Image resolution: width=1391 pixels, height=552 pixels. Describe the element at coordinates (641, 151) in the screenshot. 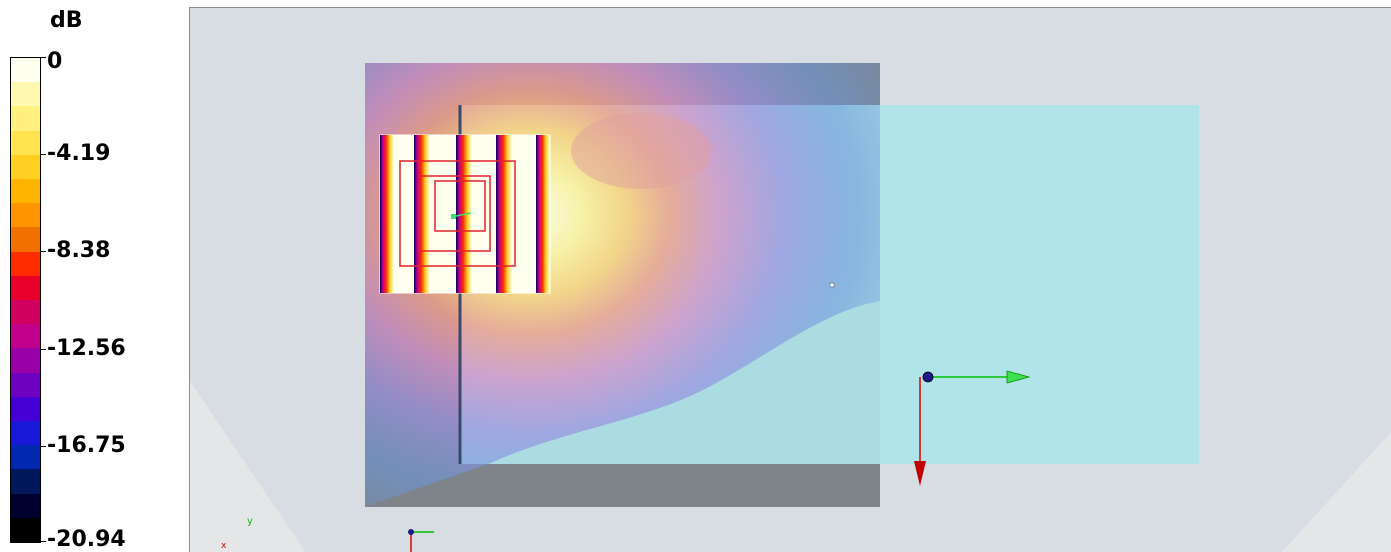

I see `field-lobe` at that location.